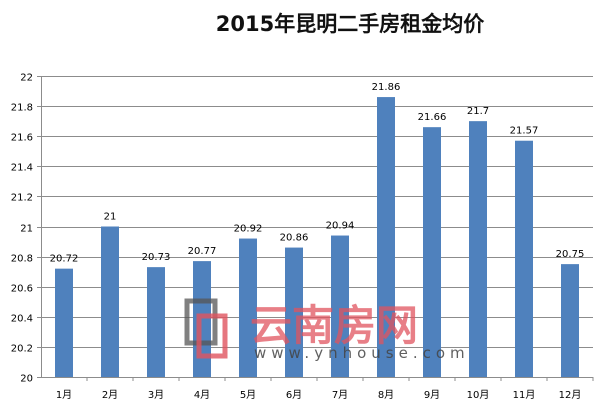  Describe the element at coordinates (248, 395) in the screenshot. I see `x-tick-label: 5月` at that location.